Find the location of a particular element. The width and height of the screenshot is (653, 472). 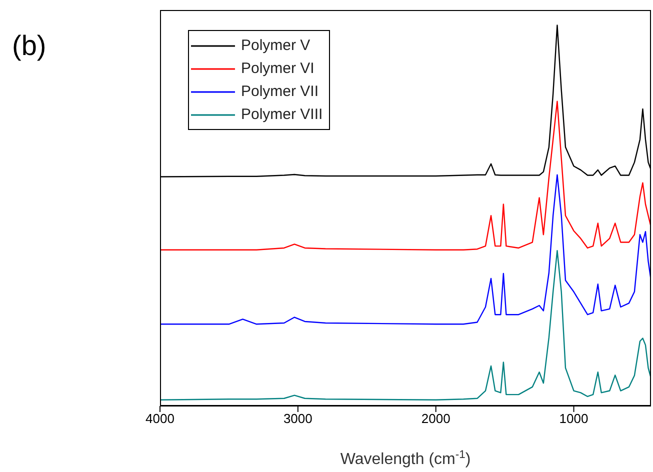

legend-label: Polymer VI is located at coordinates (277, 69).